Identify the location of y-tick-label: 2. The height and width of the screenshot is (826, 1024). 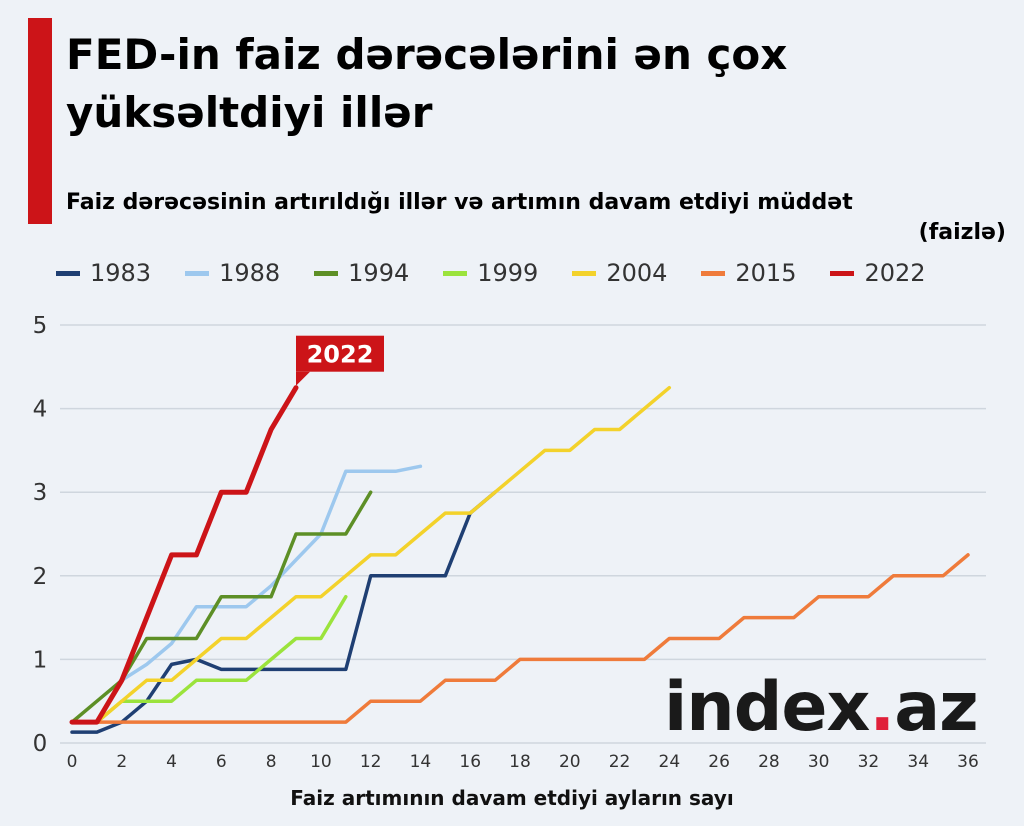
(40, 577).